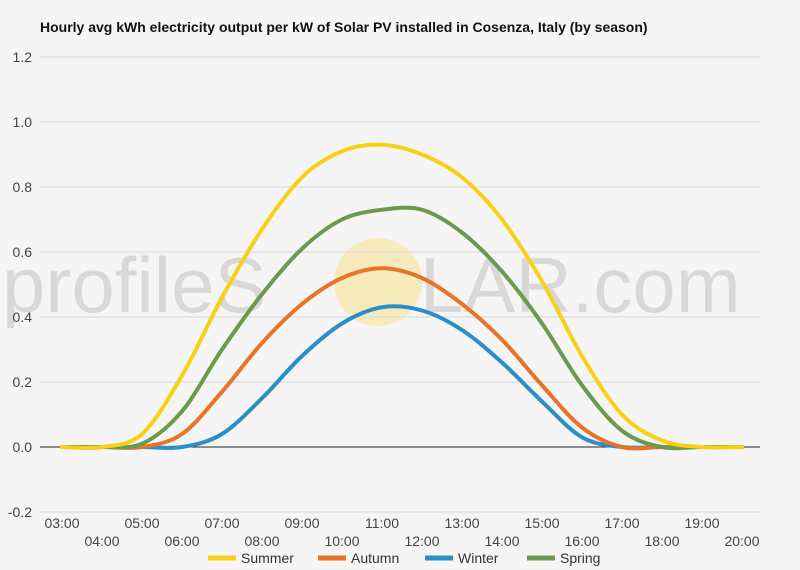  I want to click on y-tick-label: 0.0, so click(23, 447).